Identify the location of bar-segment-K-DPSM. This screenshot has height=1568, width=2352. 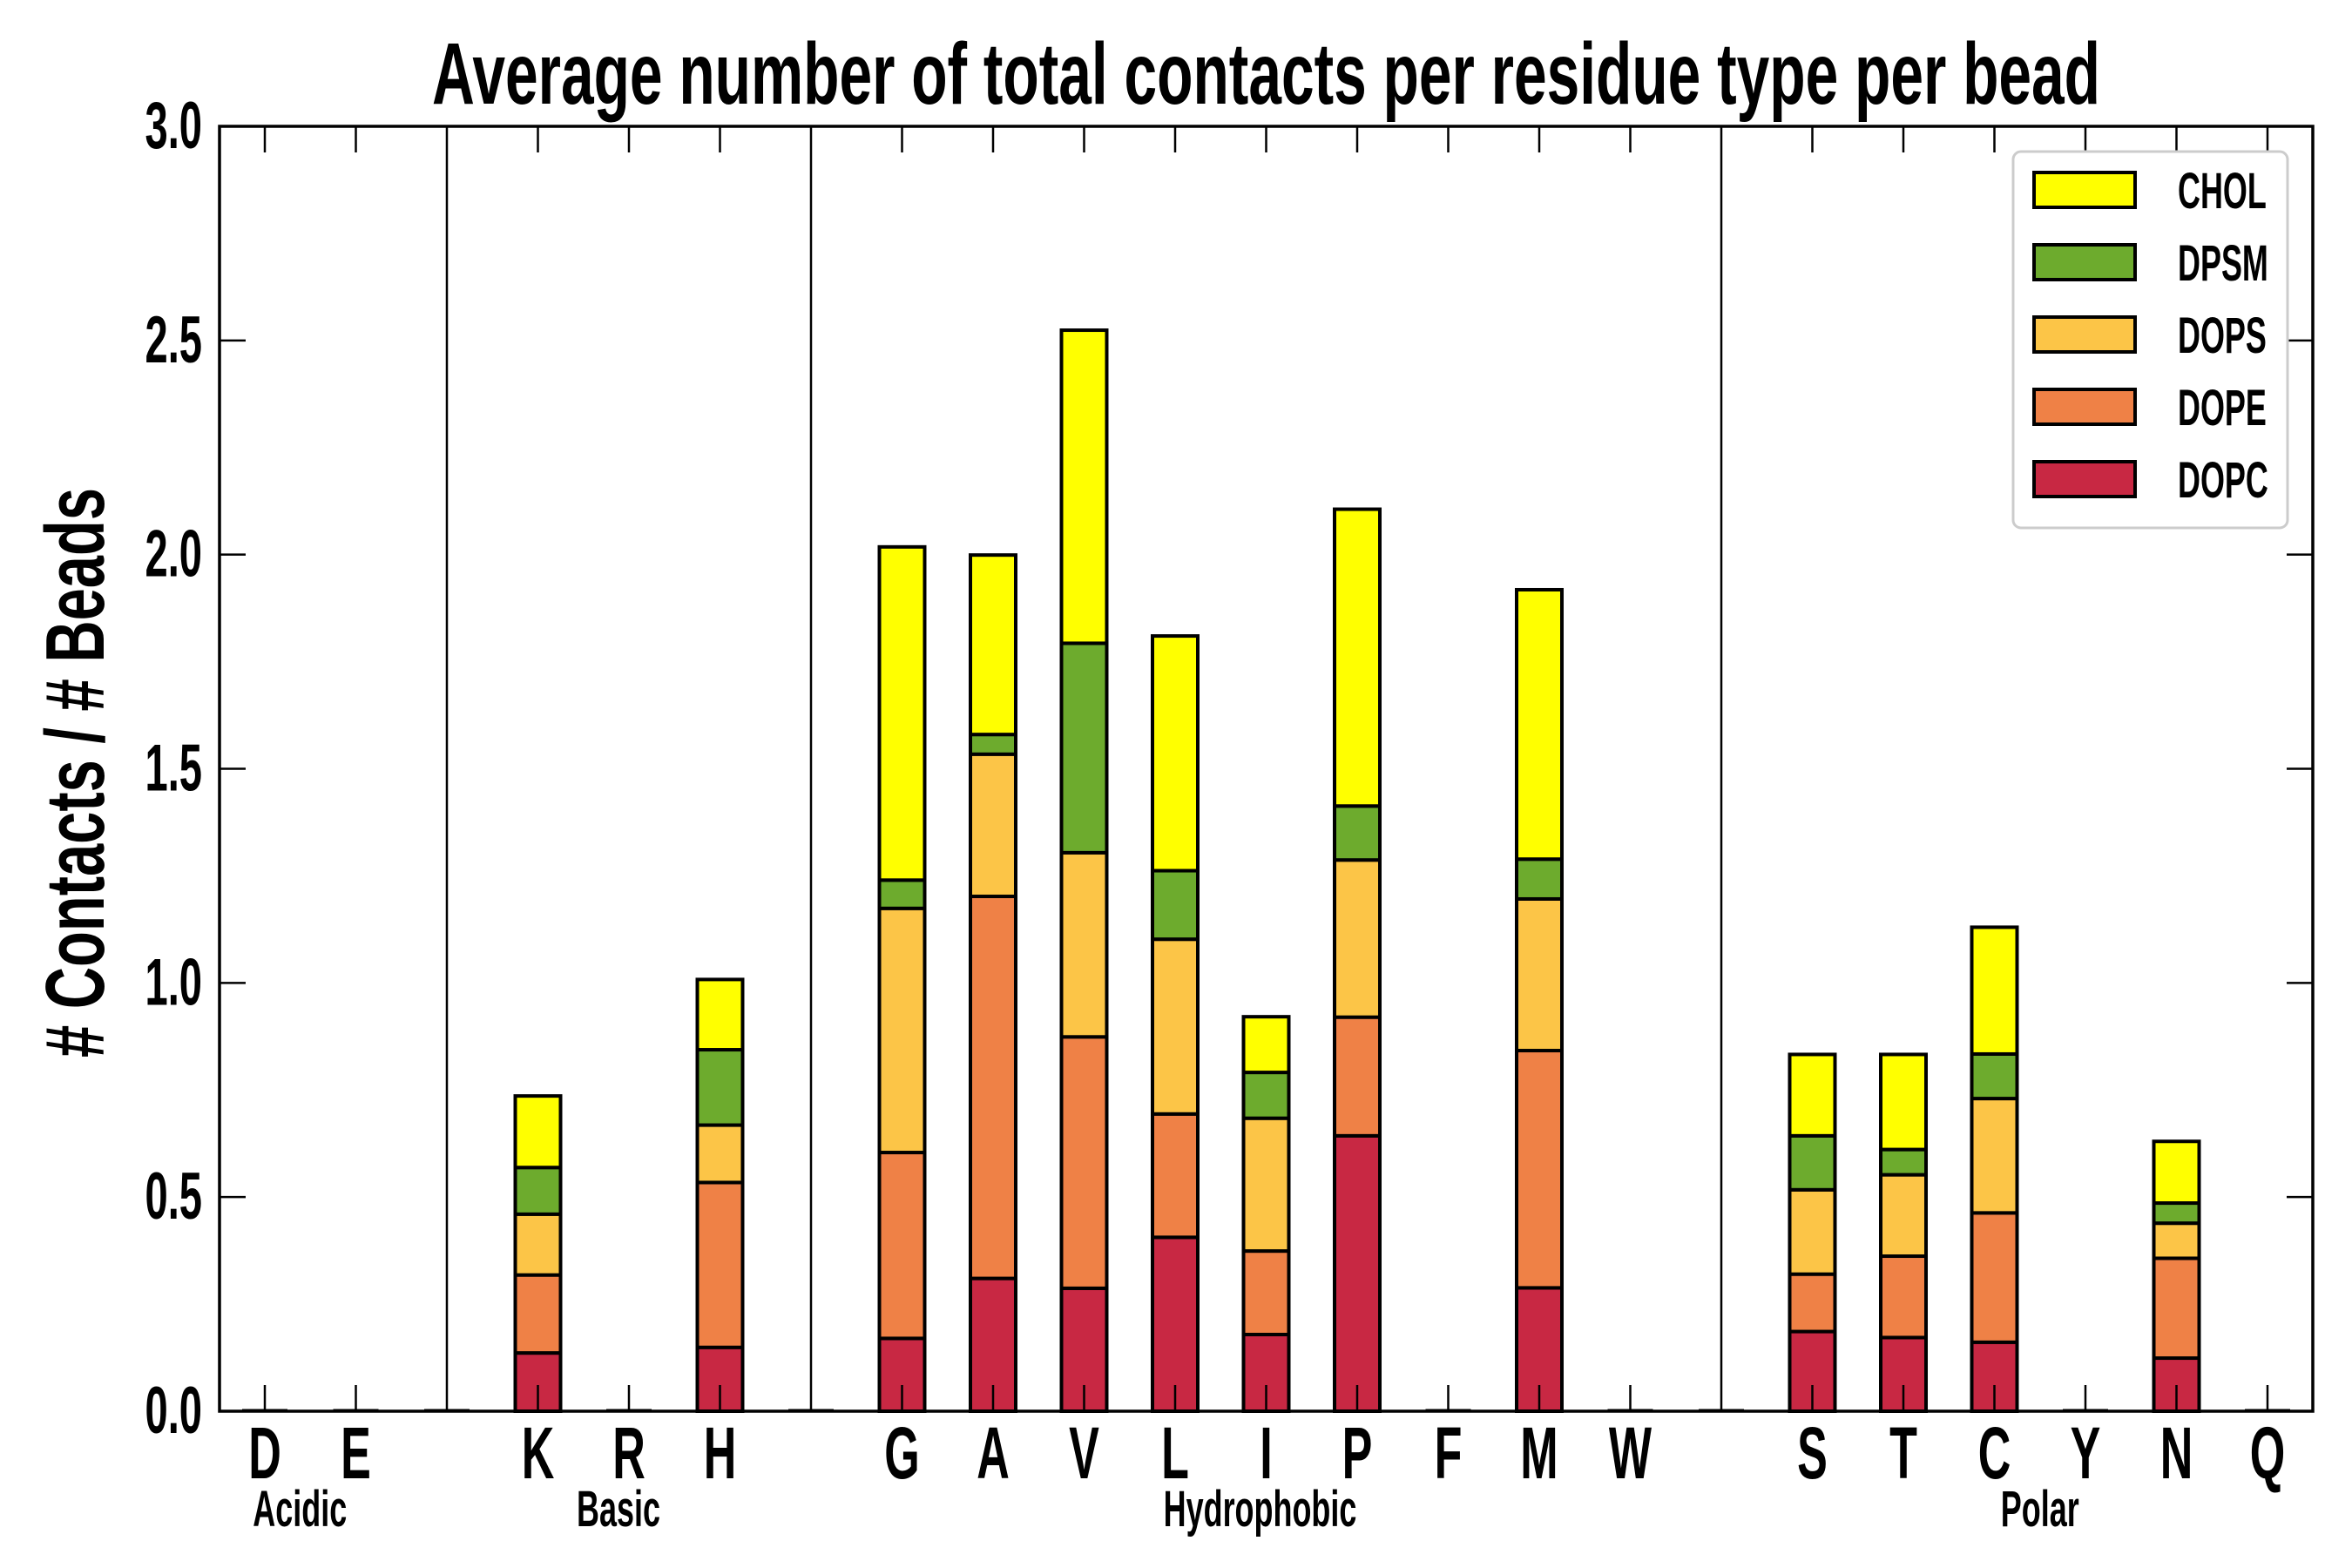
(538, 1191).